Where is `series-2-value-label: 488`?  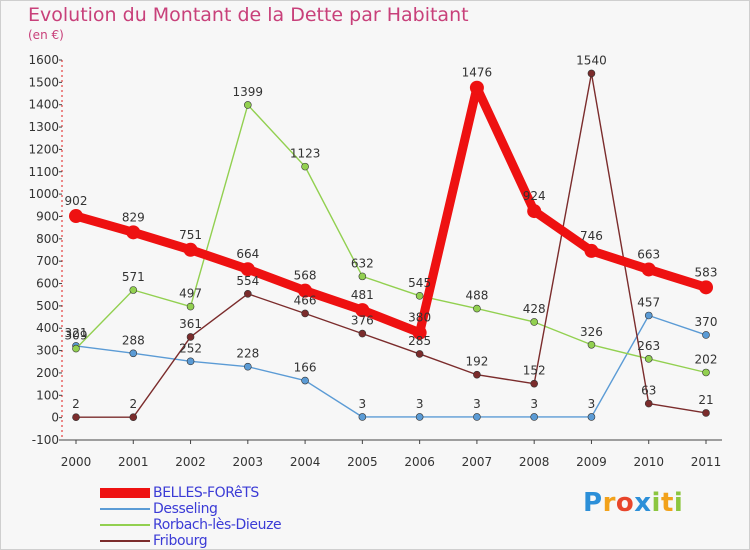
series-2-value-label: 488 is located at coordinates (476, 296).